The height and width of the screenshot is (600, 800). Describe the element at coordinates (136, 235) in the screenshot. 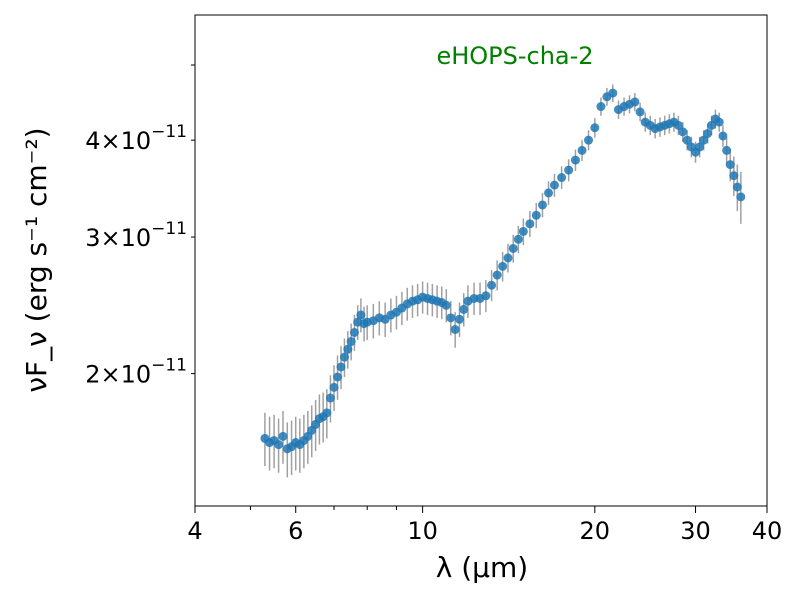

I see `y-tick-label: 3×10⁻¹¹` at that location.